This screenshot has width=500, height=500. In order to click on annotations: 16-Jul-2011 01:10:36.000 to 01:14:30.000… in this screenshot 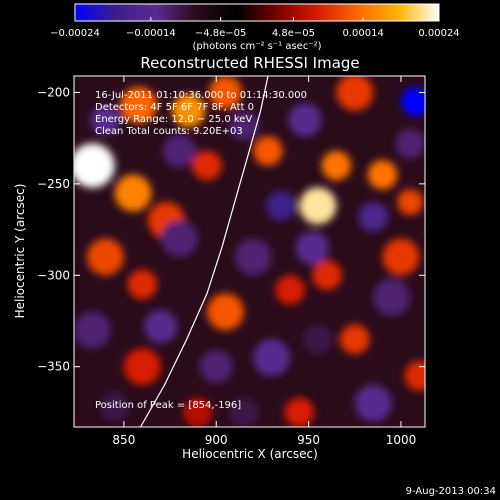, I will do `click(201, 113)`.